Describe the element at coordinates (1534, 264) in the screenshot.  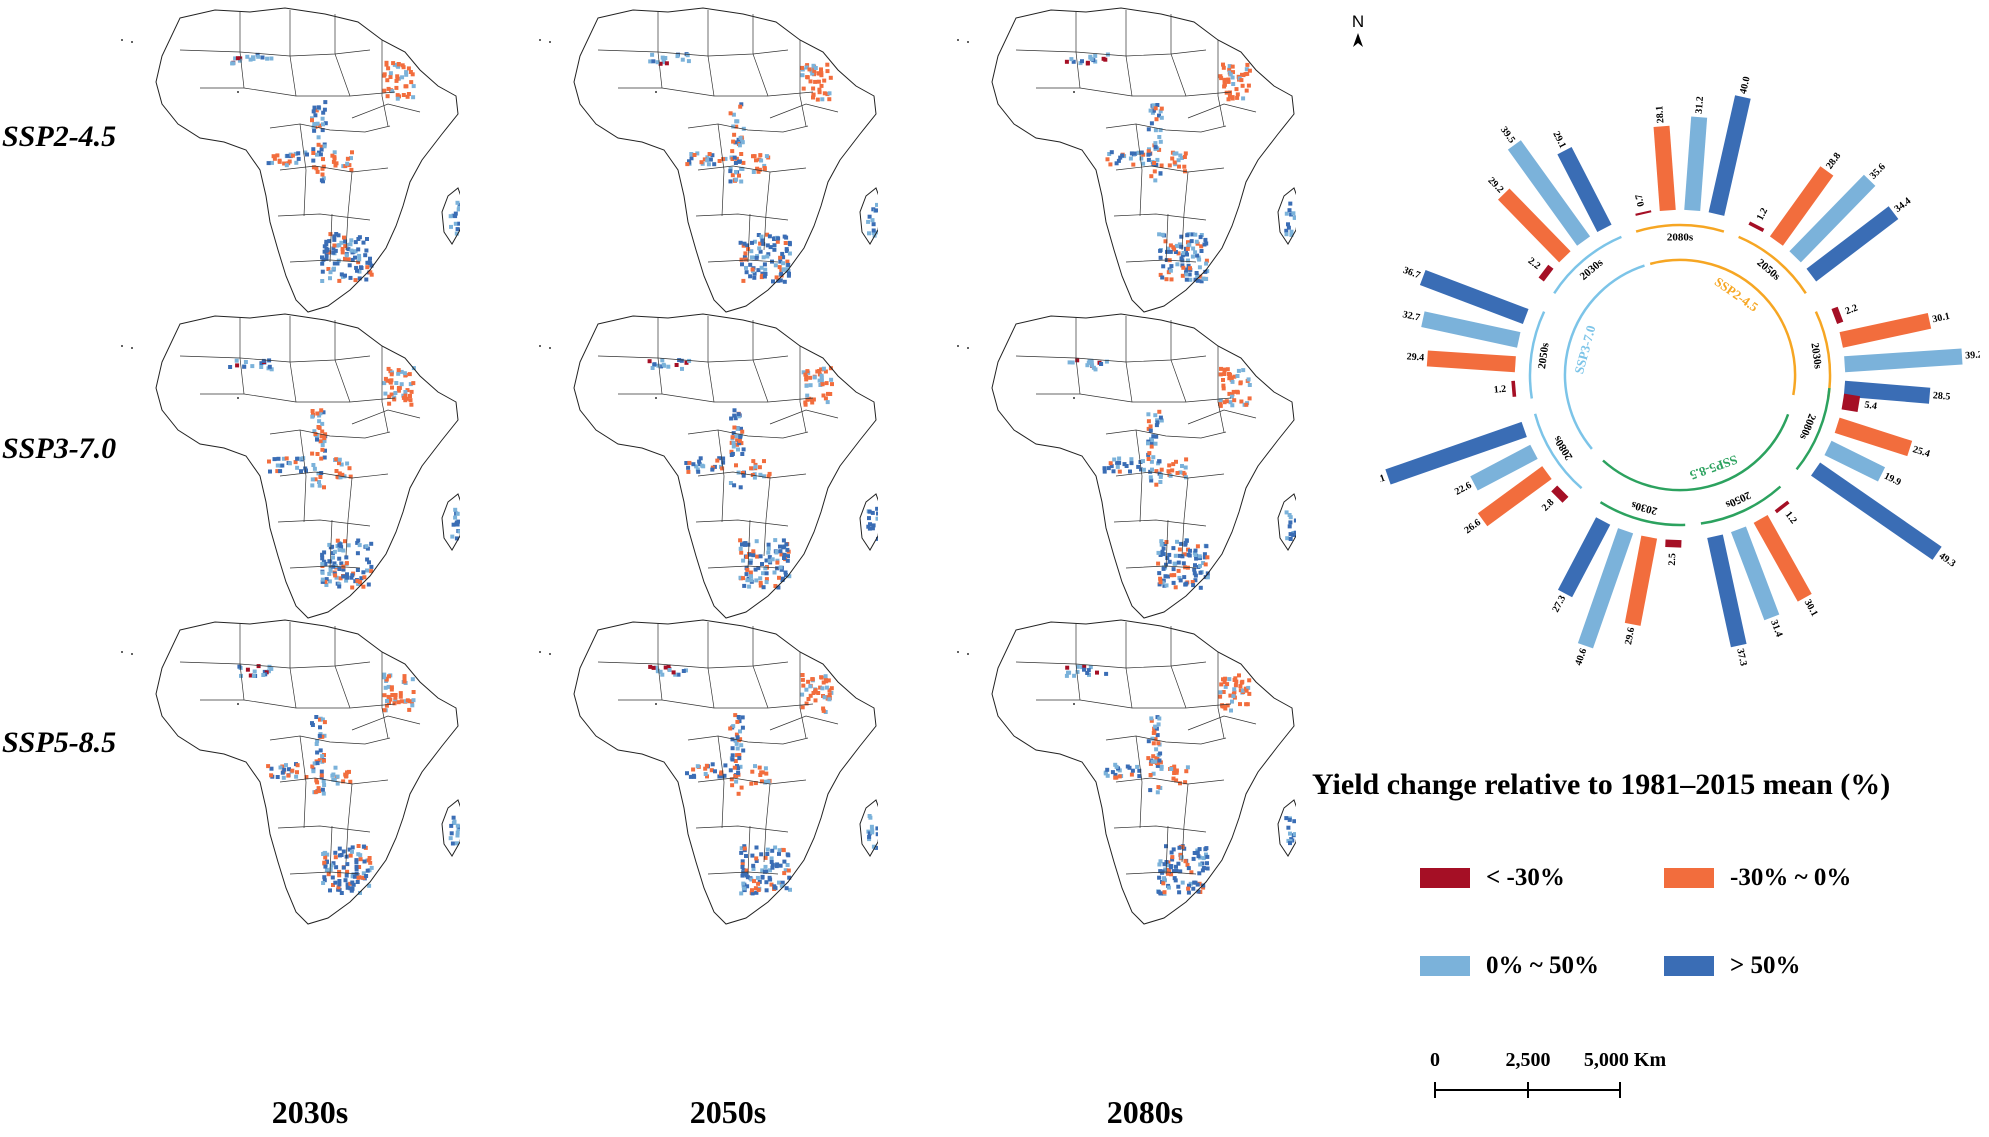
I see `bar-value-label: 2.2` at that location.